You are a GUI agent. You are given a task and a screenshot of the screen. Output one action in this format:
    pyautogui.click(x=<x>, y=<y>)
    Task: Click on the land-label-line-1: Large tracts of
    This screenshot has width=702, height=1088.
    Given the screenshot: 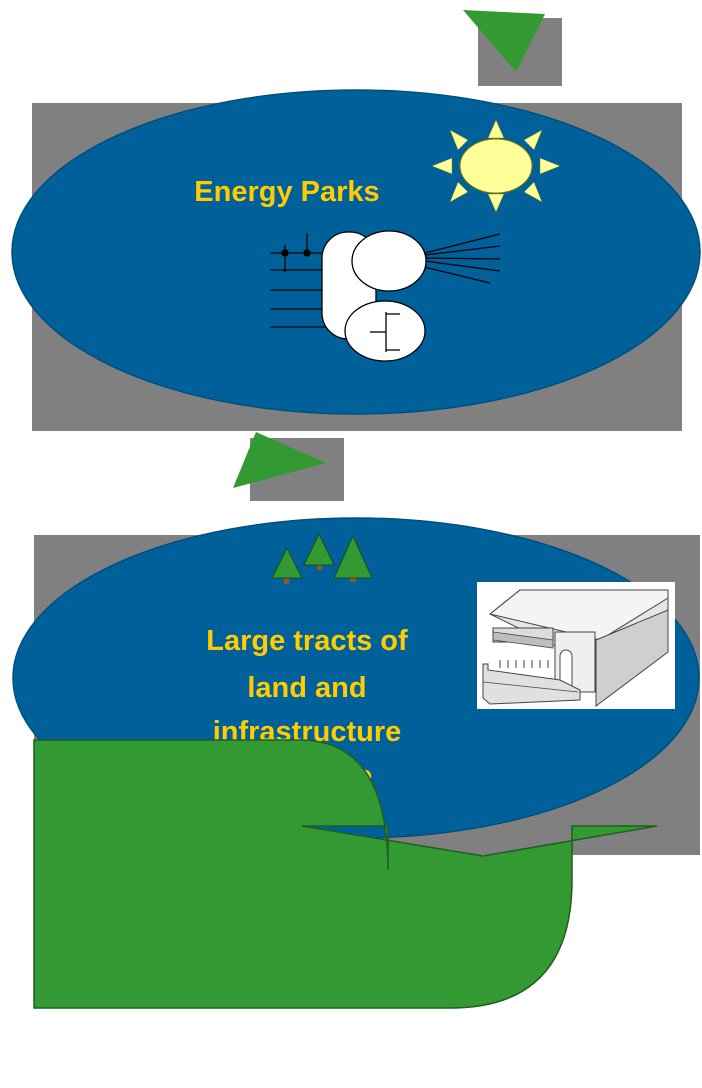 What is the action you would take?
    pyautogui.click(x=307, y=641)
    